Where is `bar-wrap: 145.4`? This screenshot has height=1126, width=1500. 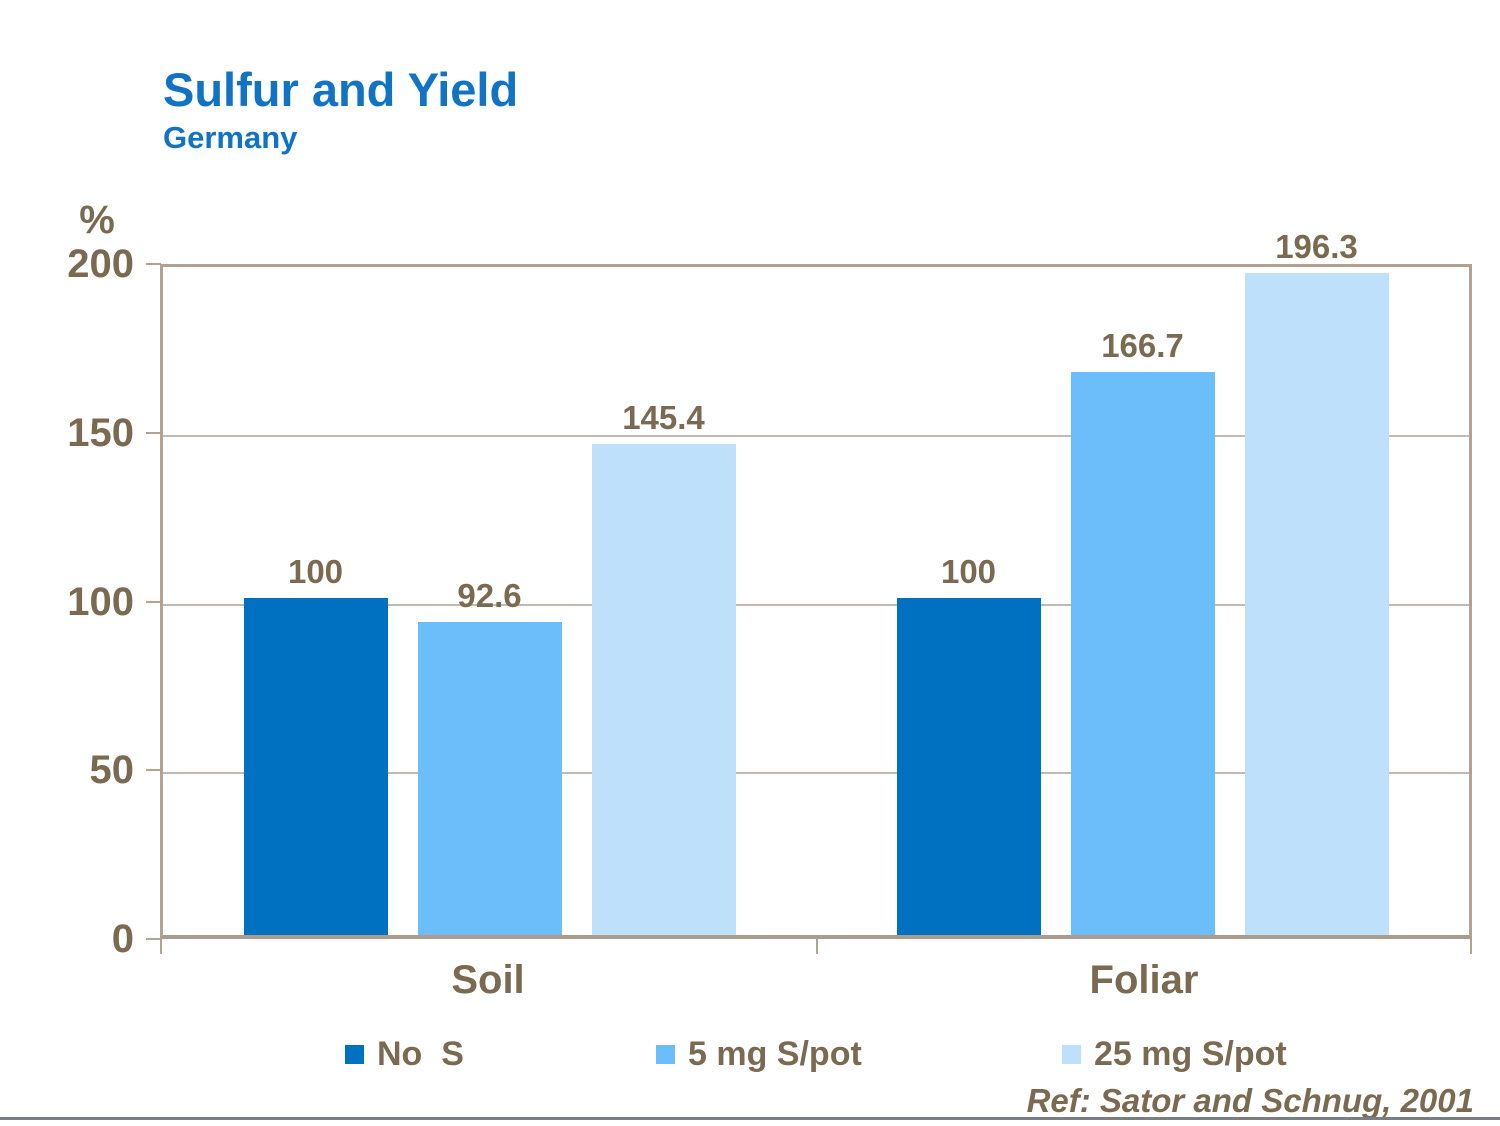 bar-wrap: 145.4 is located at coordinates (663, 667).